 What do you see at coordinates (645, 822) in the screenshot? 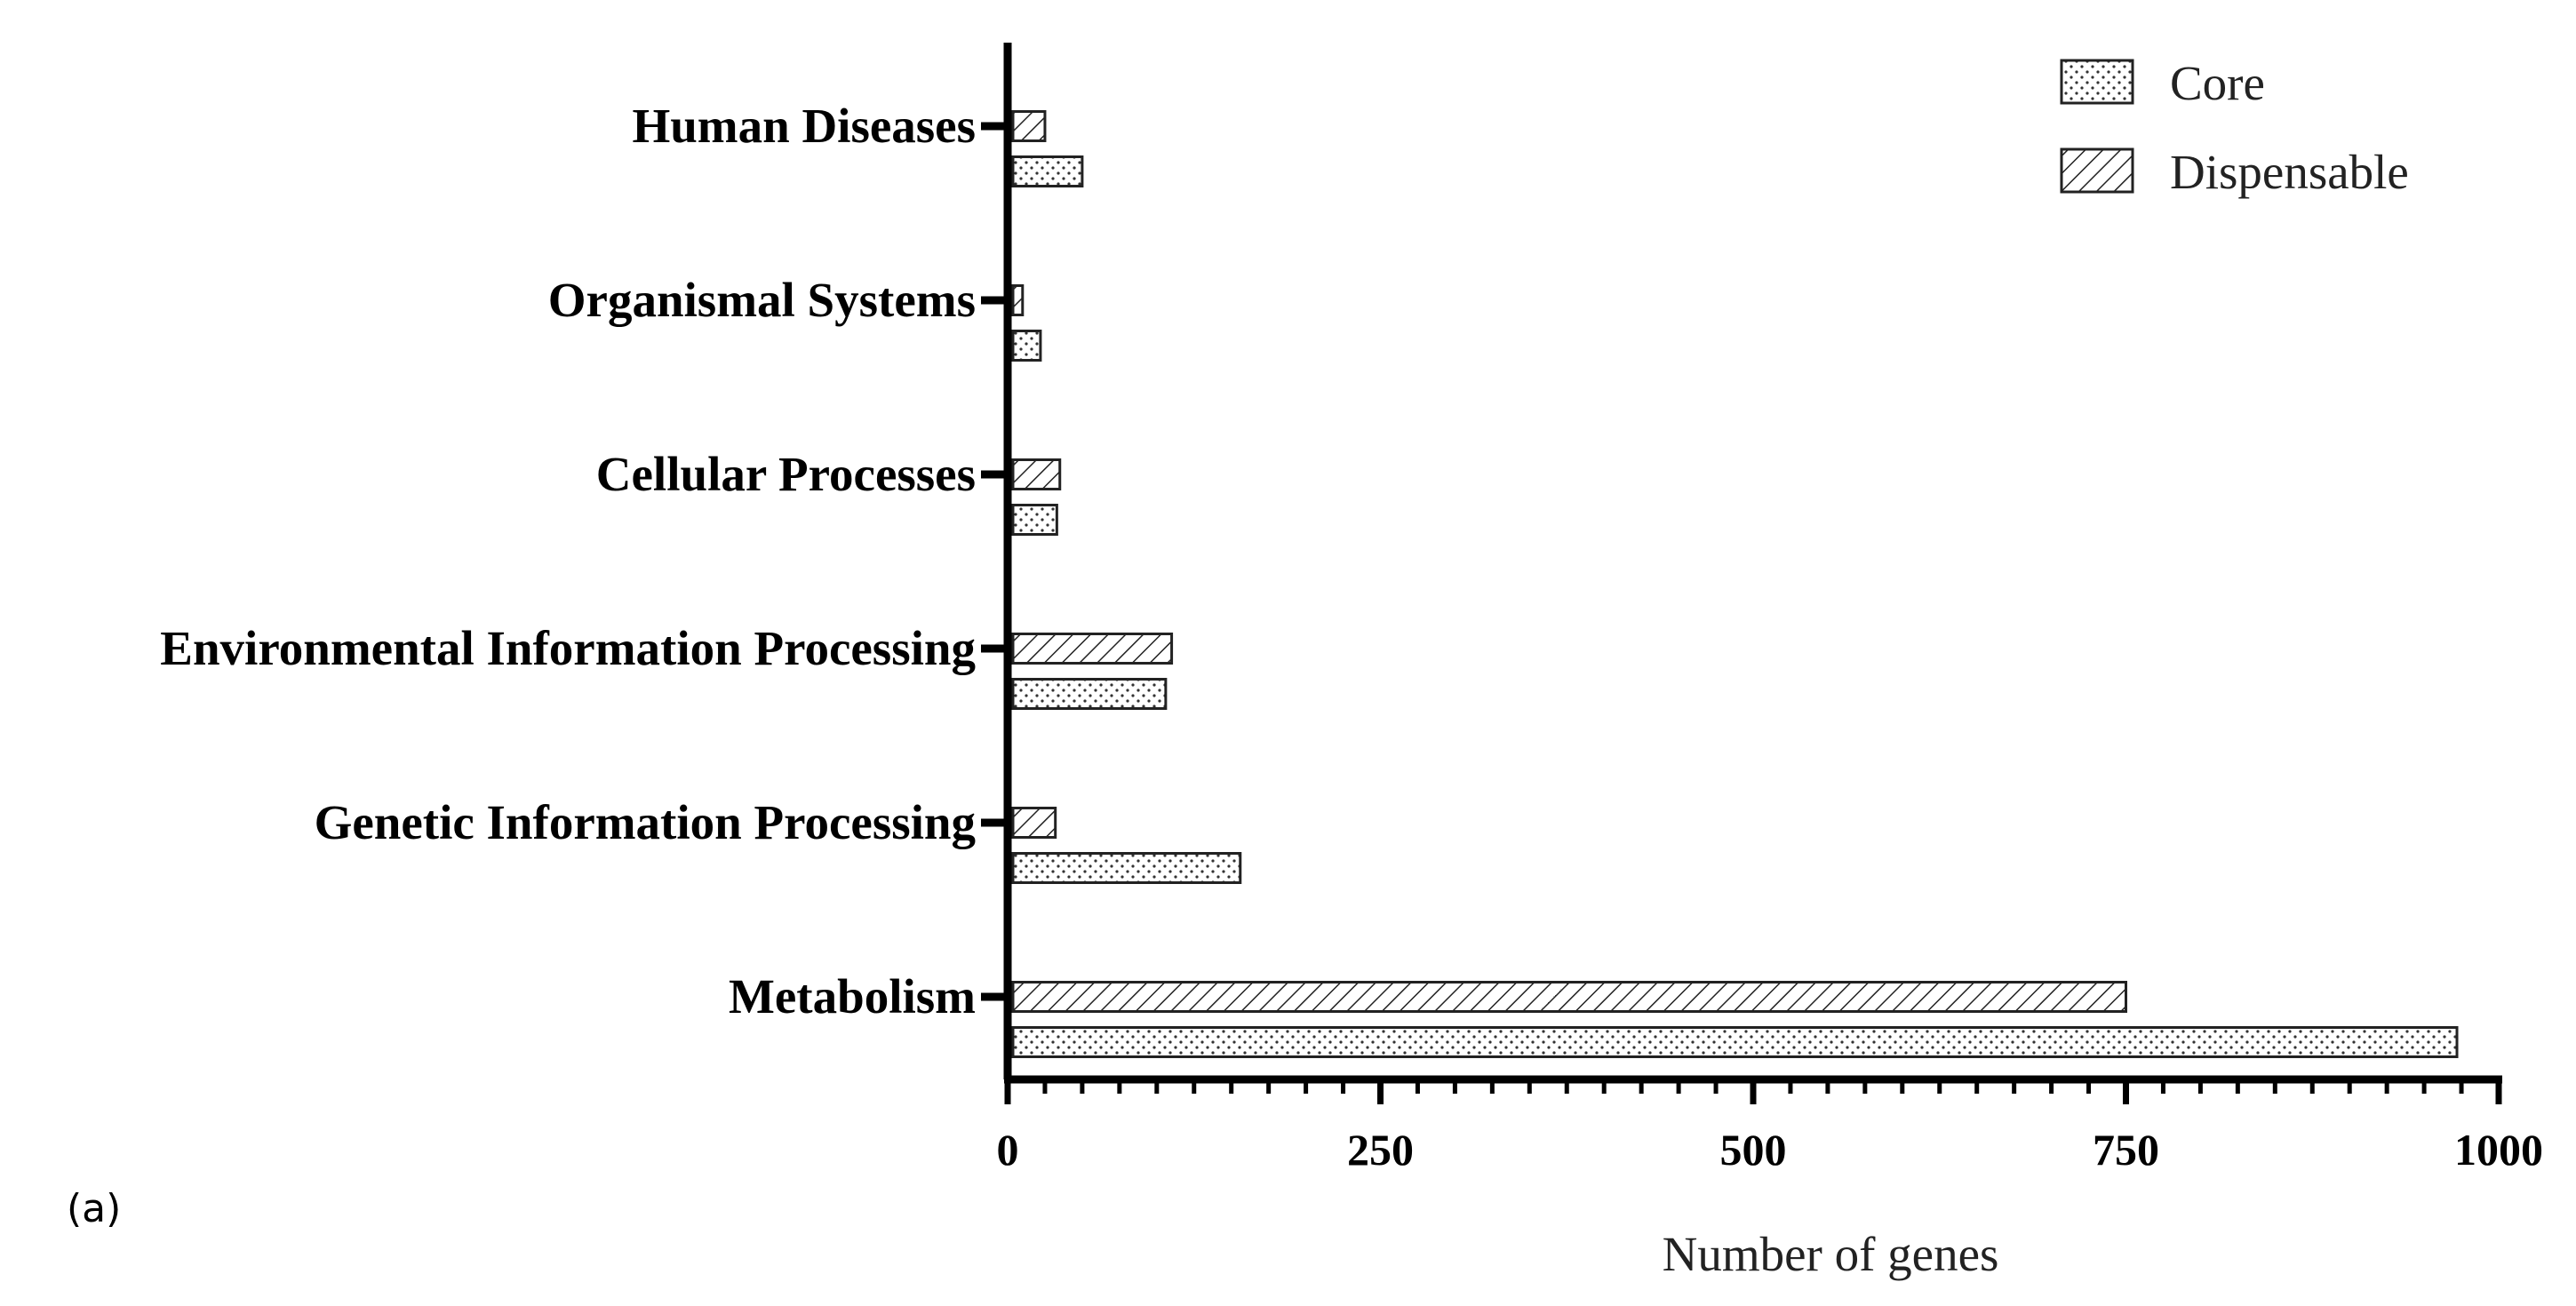
I see `category-label: Genetic Information Processing` at bounding box center [645, 822].